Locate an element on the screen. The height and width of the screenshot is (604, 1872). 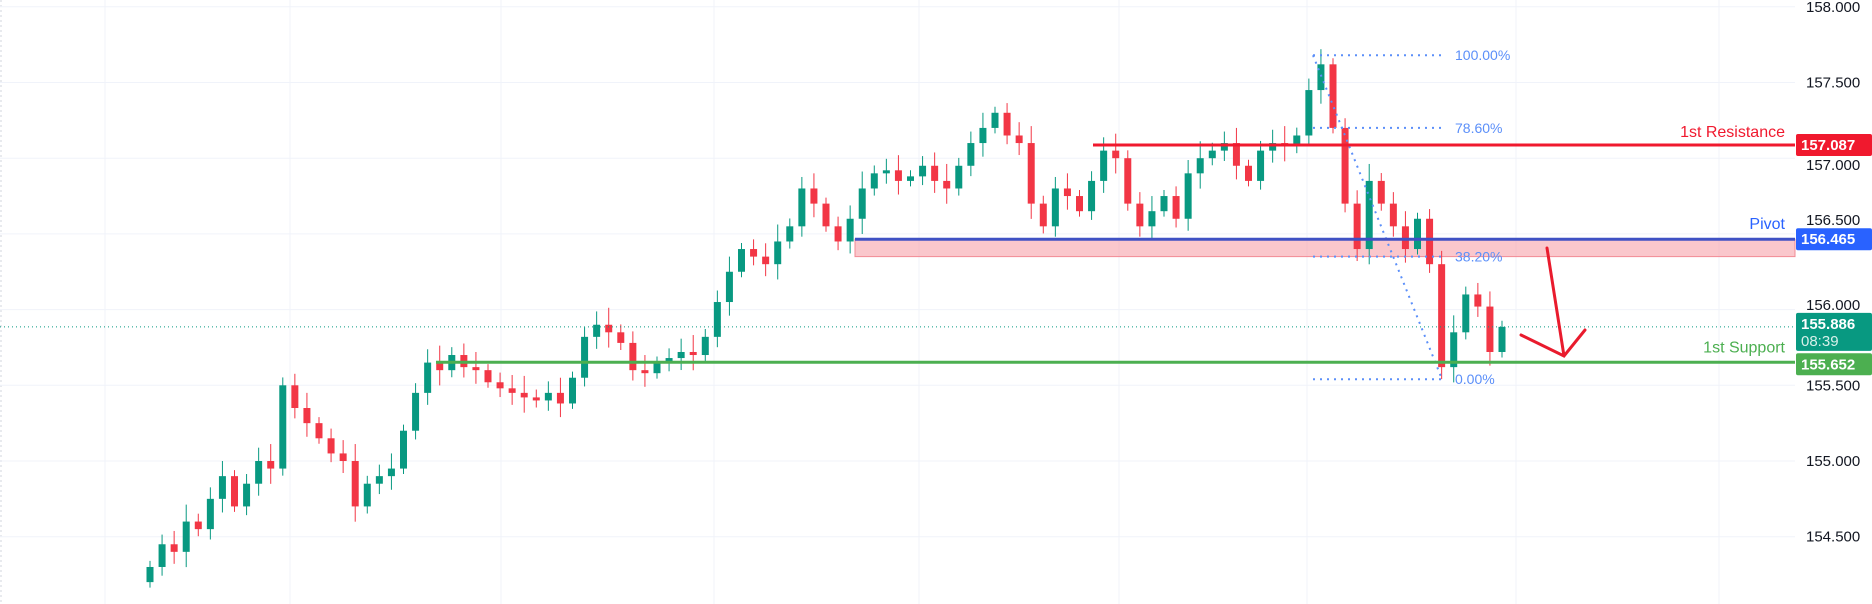
pivot-zone is located at coordinates (1325, 248).